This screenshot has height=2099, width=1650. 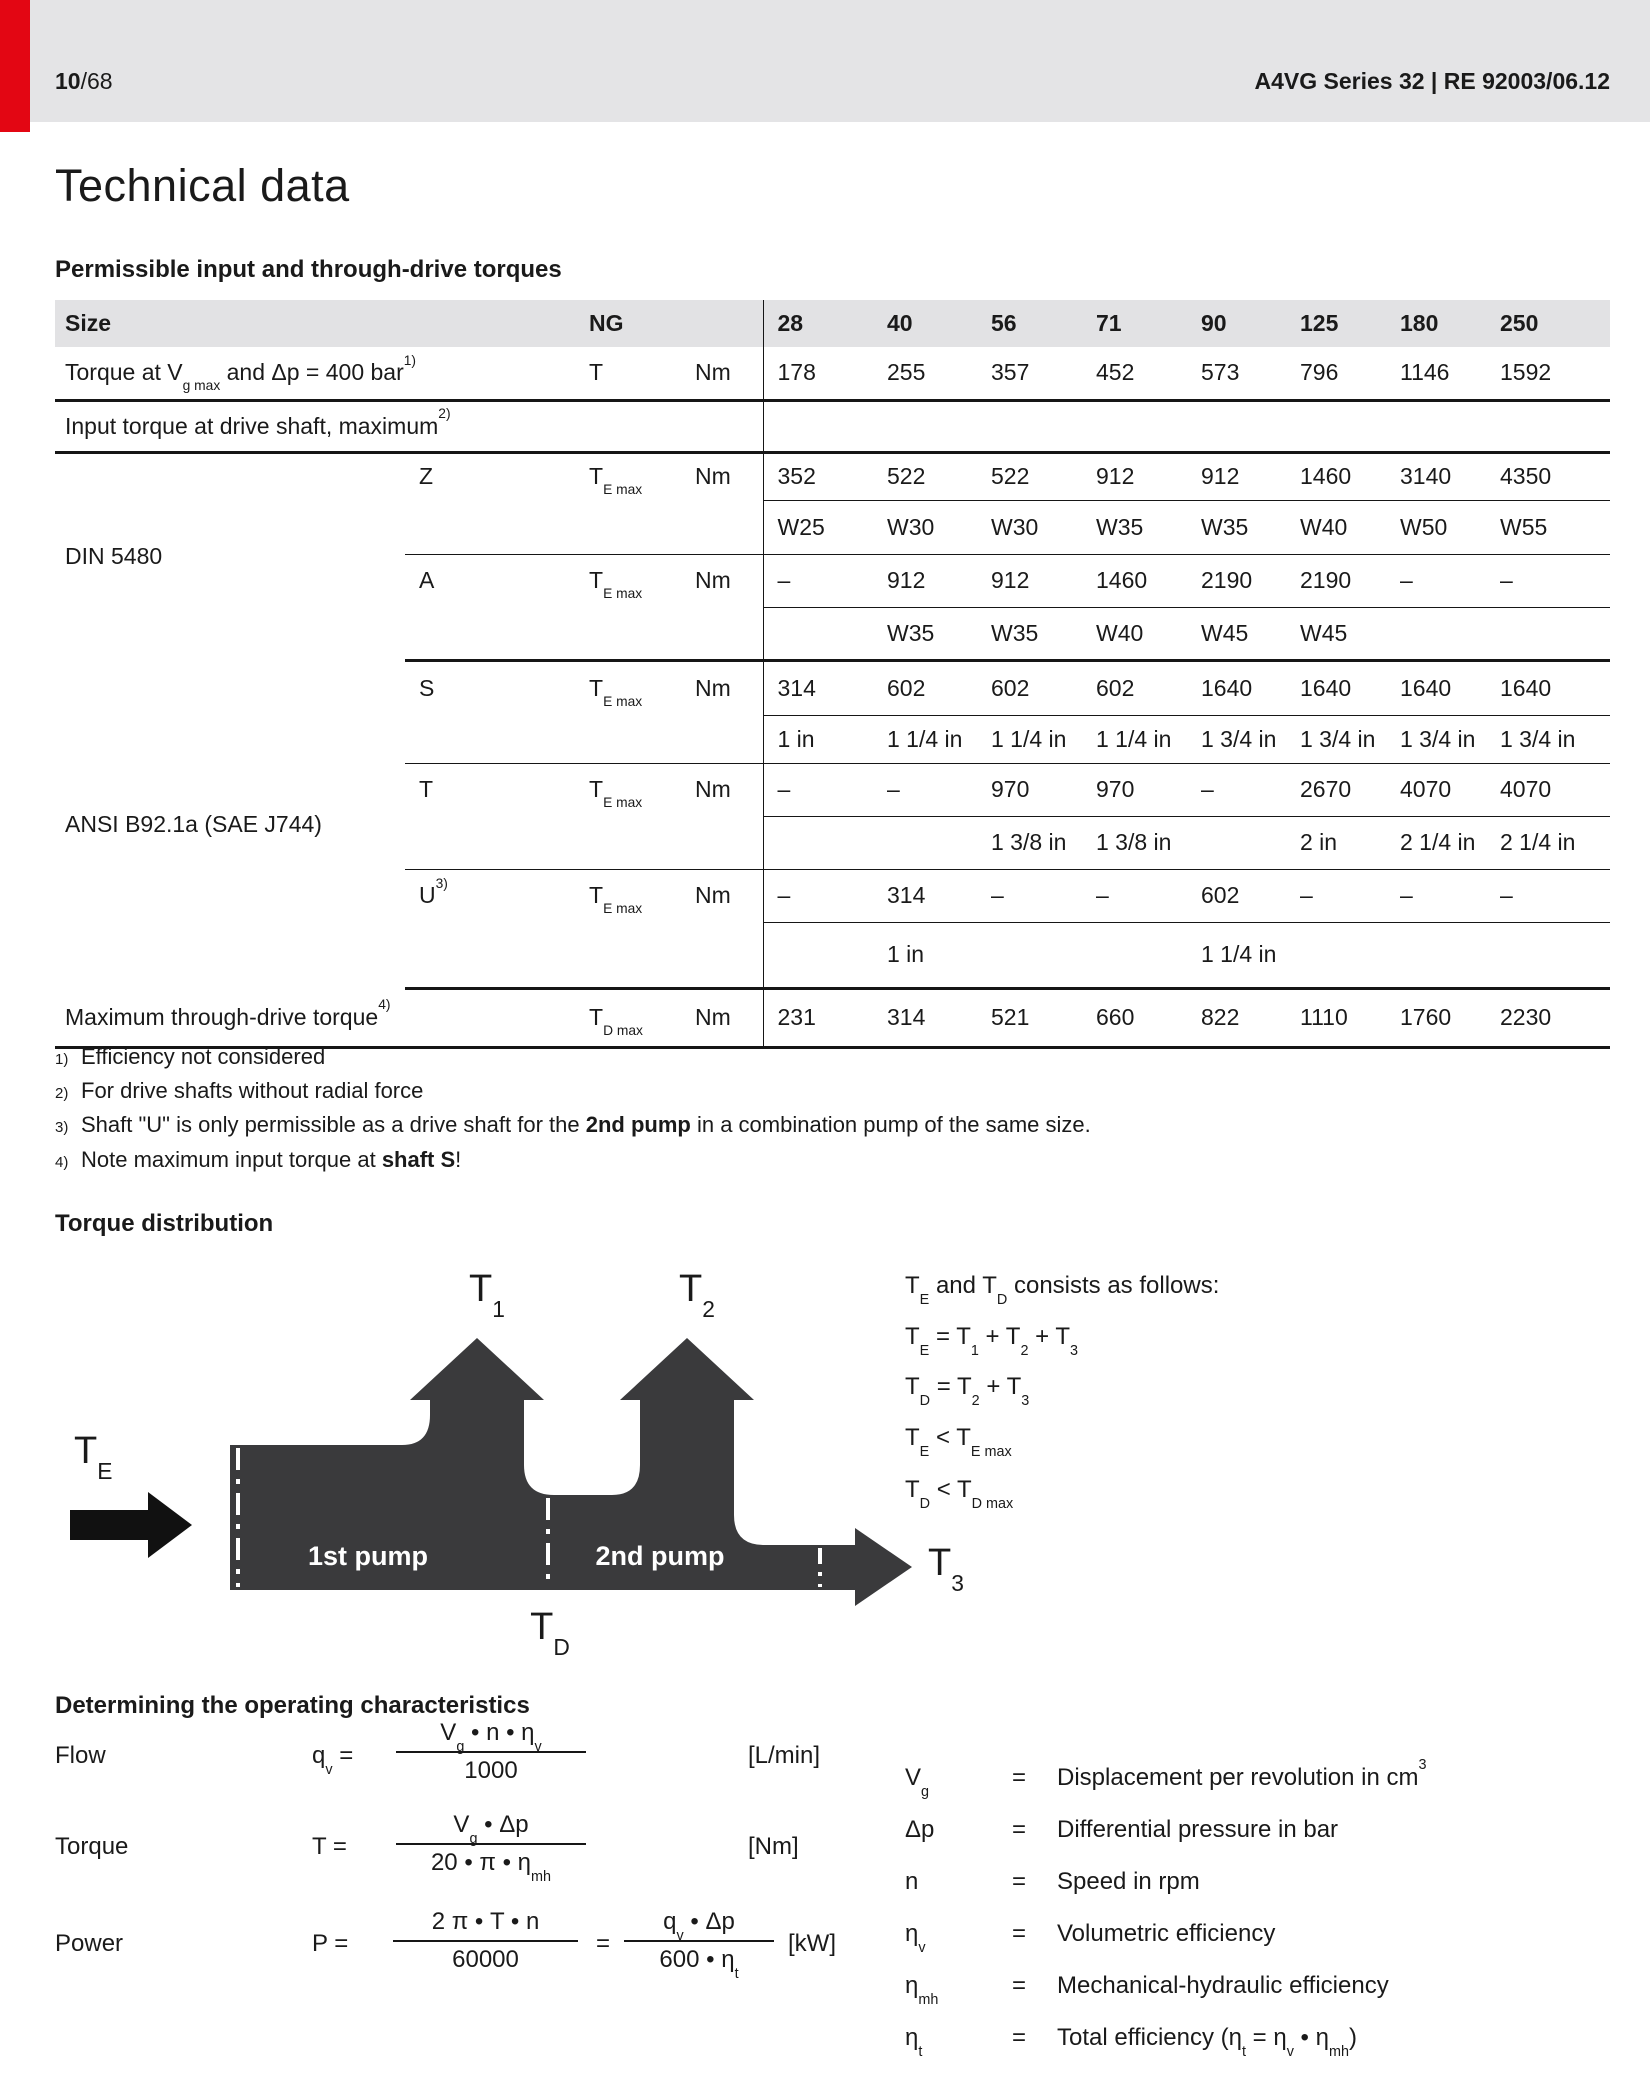 What do you see at coordinates (68, 81) in the screenshot?
I see `page-number-current: 10` at bounding box center [68, 81].